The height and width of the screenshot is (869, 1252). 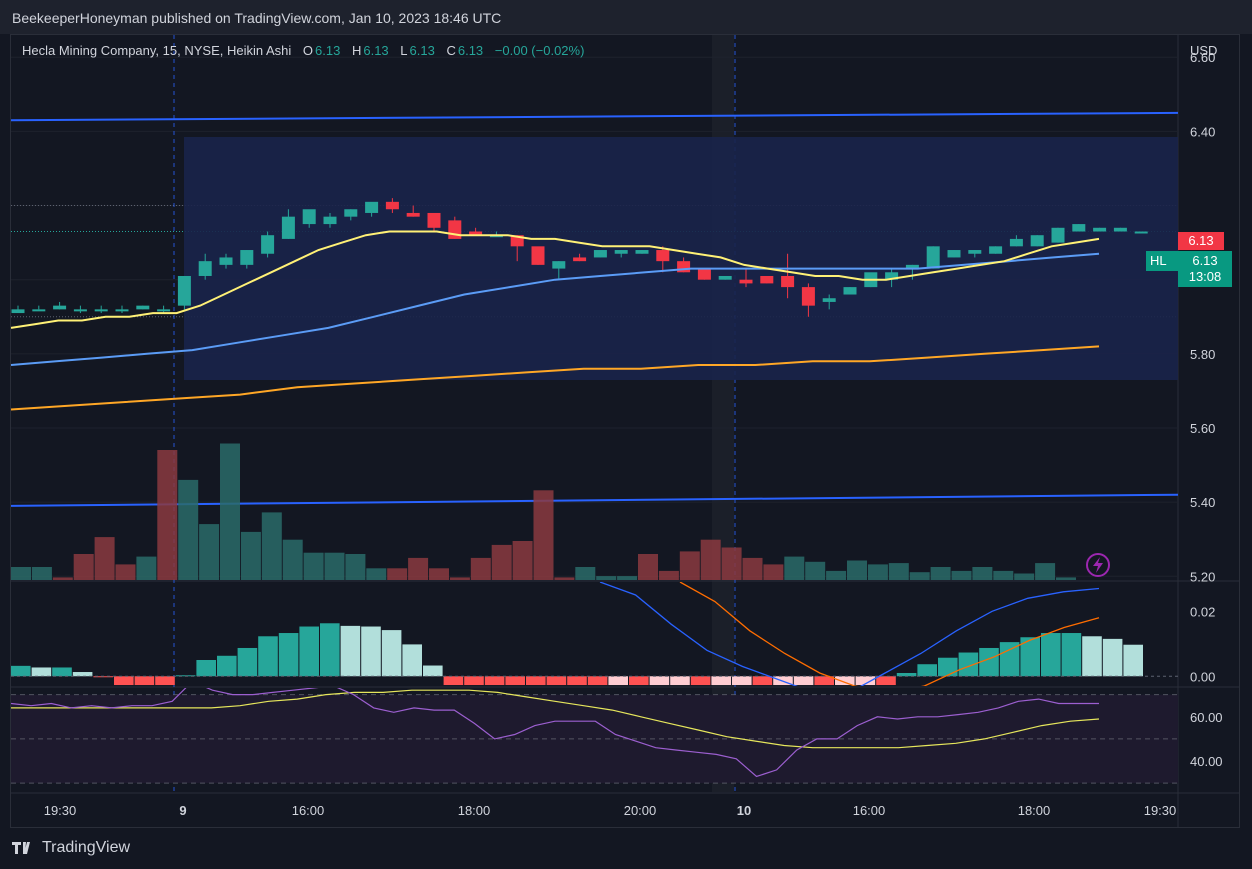 What do you see at coordinates (1206, 761) in the screenshot?
I see `rsi-tick-label: 40.00` at bounding box center [1206, 761].